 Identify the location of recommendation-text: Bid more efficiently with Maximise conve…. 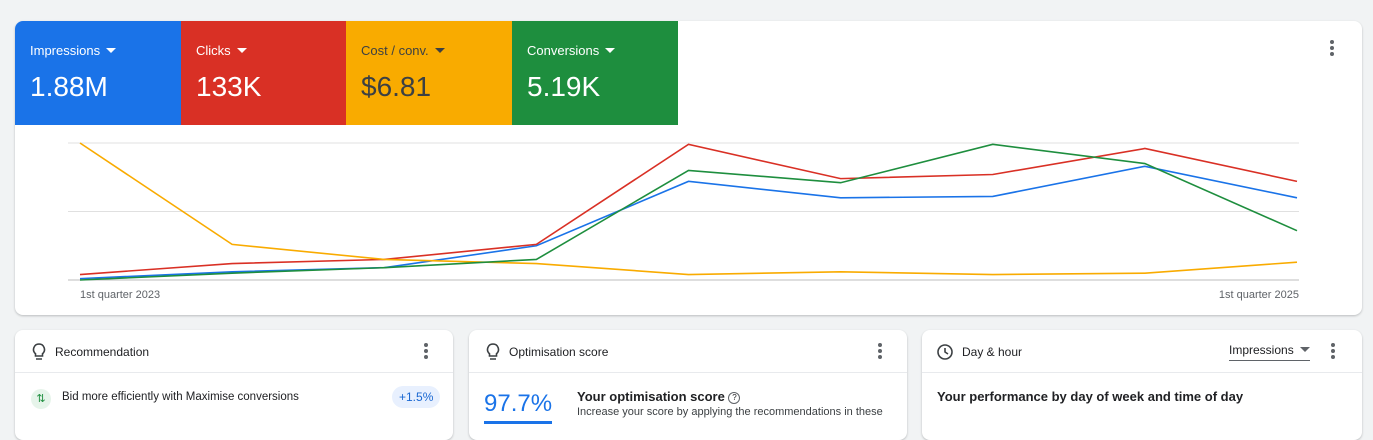
(180, 397).